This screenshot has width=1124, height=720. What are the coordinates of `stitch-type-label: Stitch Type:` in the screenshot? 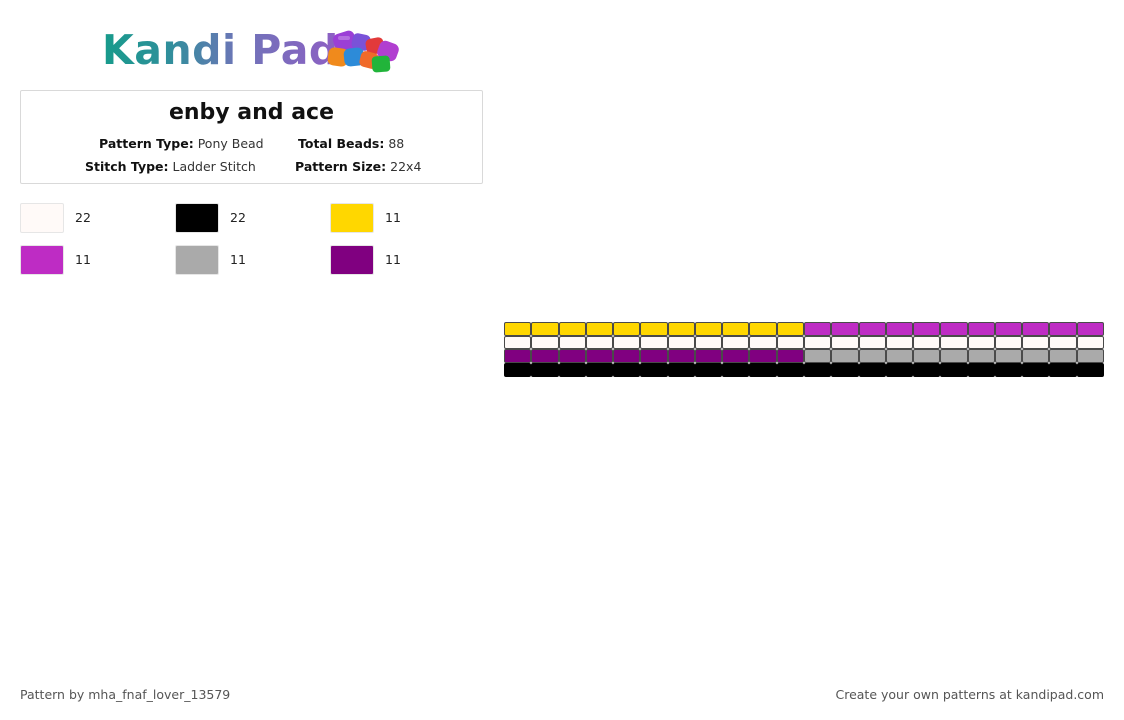 It's located at (127, 166).